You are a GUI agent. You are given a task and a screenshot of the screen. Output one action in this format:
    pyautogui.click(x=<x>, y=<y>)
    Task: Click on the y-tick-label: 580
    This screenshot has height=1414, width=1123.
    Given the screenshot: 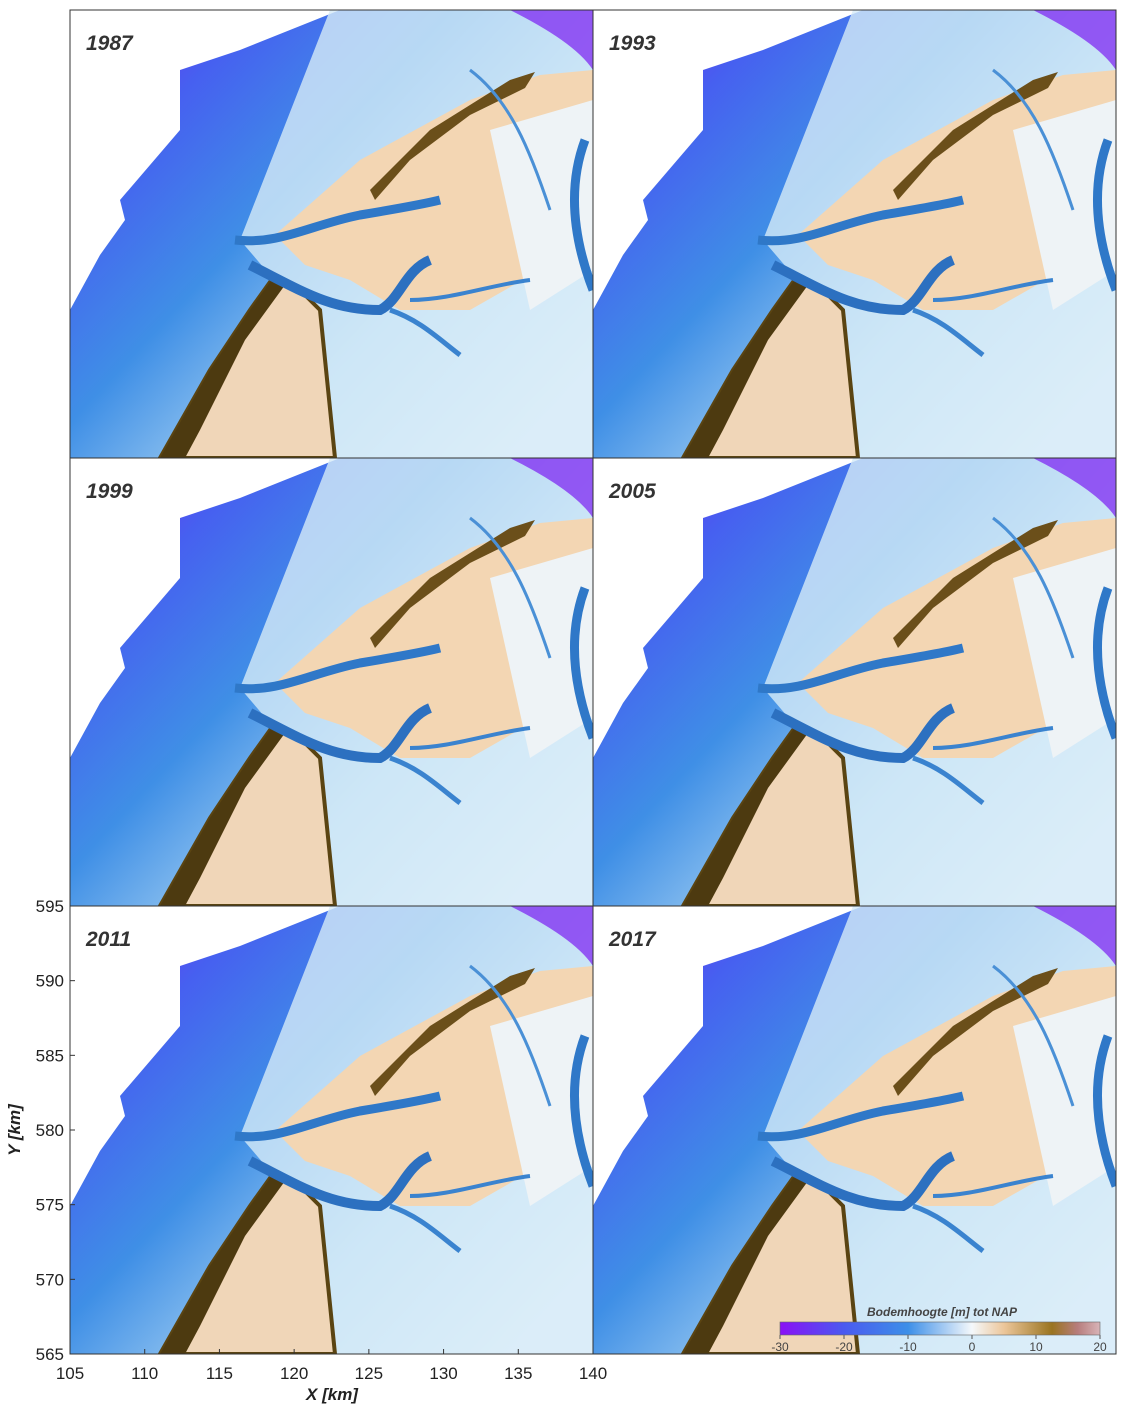 What is the action you would take?
    pyautogui.click(x=50, y=1130)
    